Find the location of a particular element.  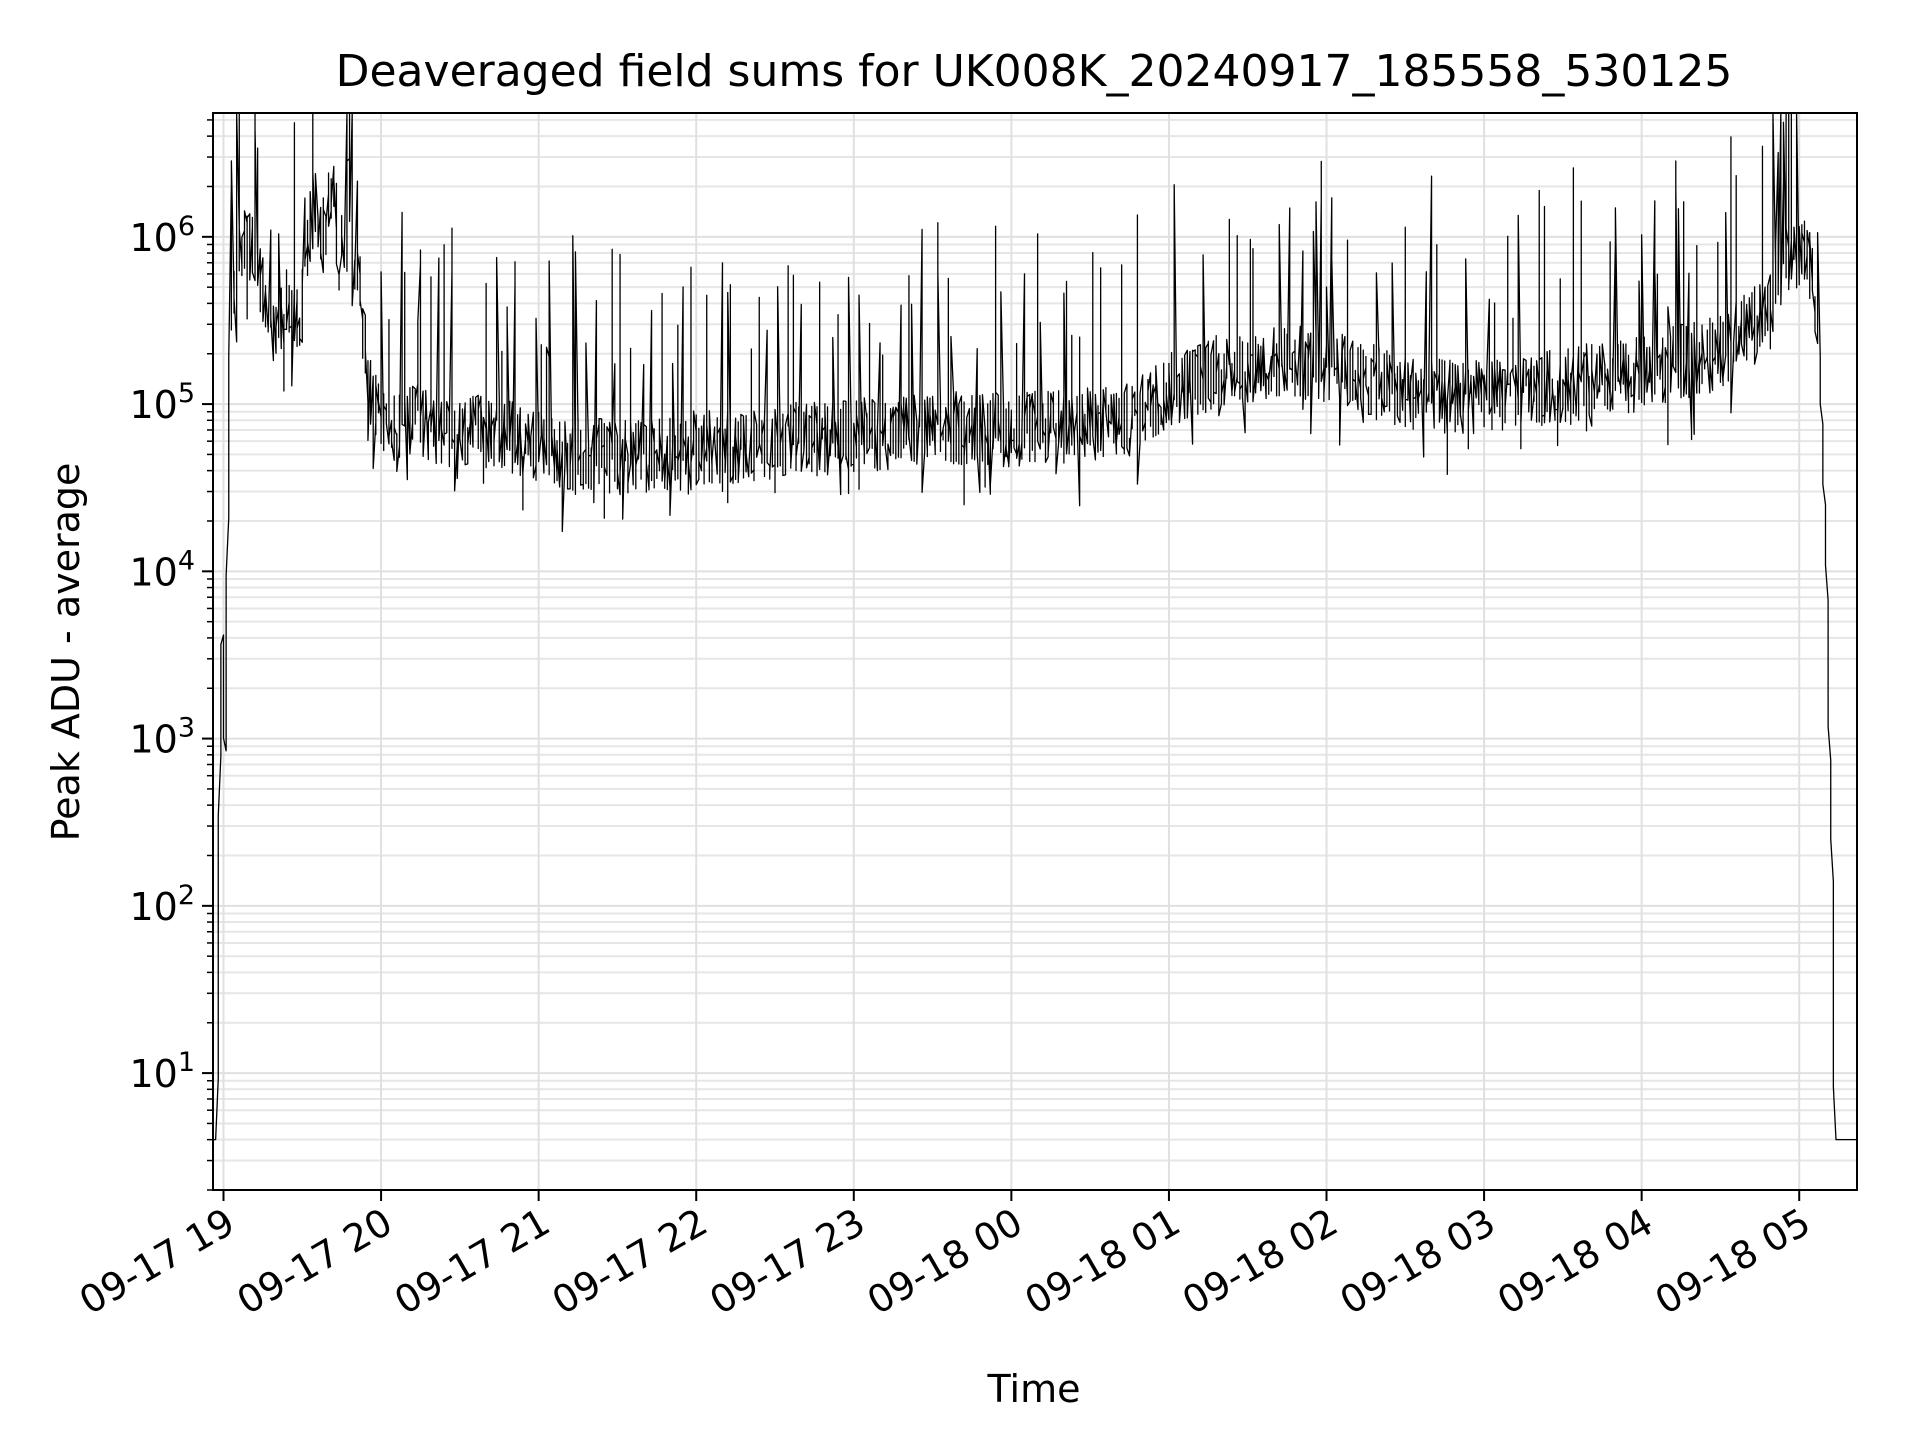

y-tick-label: 101 is located at coordinates (162, 1071).